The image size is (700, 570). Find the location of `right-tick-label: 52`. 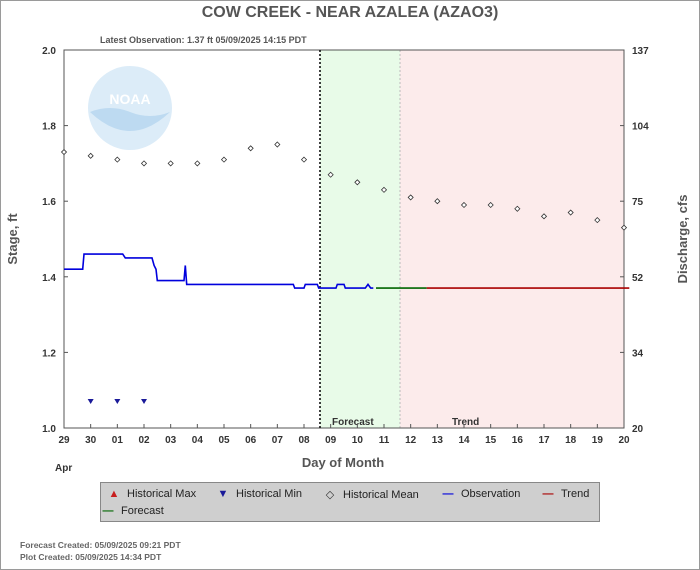

right-tick-label: 52 is located at coordinates (638, 278).